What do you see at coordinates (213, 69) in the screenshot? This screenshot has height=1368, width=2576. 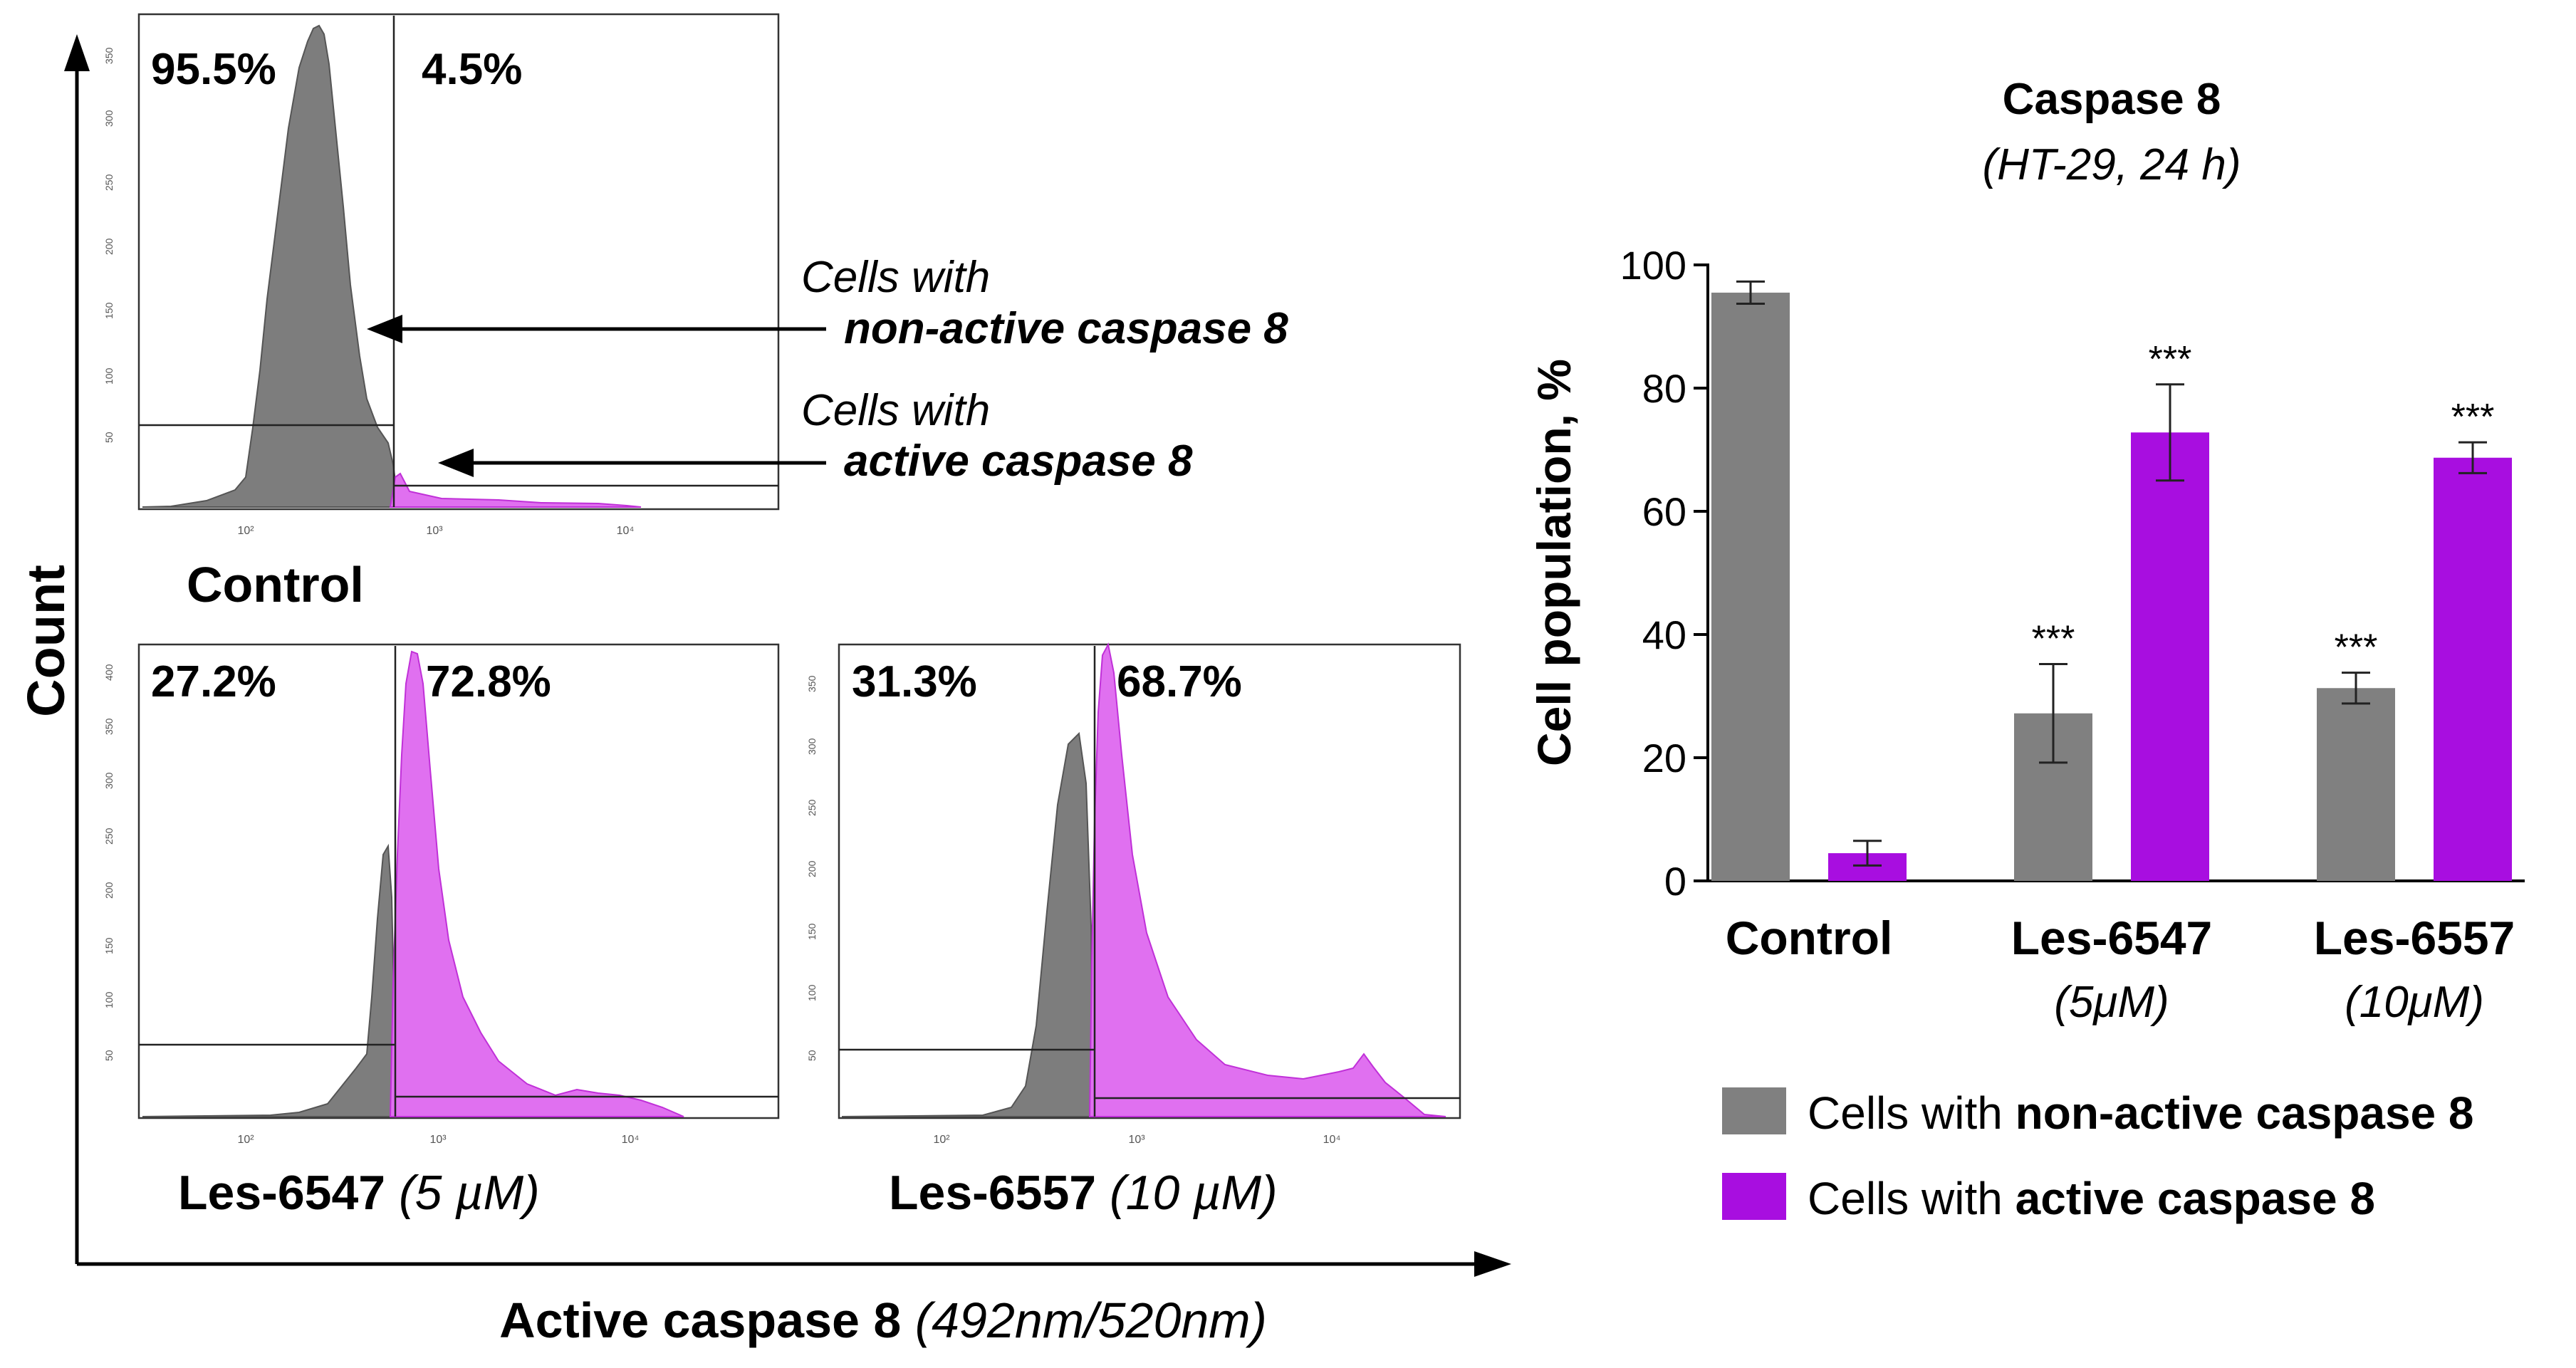 I see `gate-label-left: 95.5%` at bounding box center [213, 69].